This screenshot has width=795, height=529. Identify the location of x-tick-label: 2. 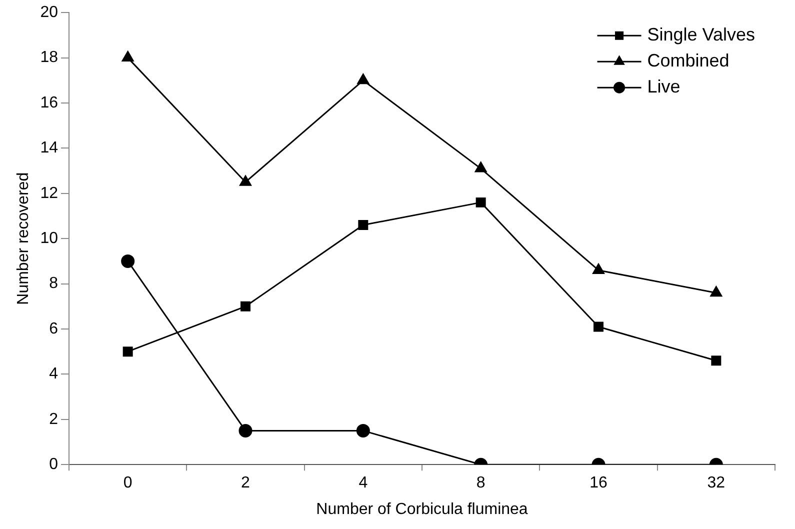
(245, 483).